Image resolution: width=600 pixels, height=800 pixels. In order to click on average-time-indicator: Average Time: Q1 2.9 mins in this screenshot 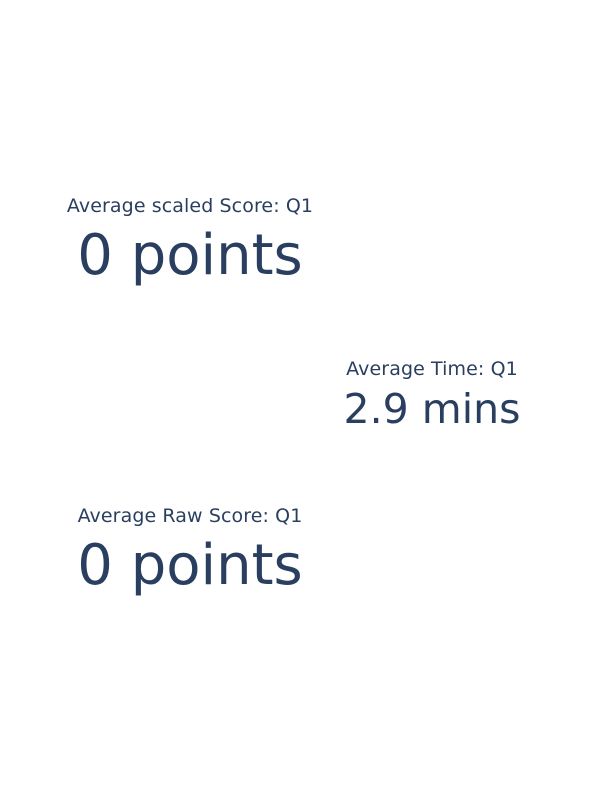, I will do `click(432, 396)`.